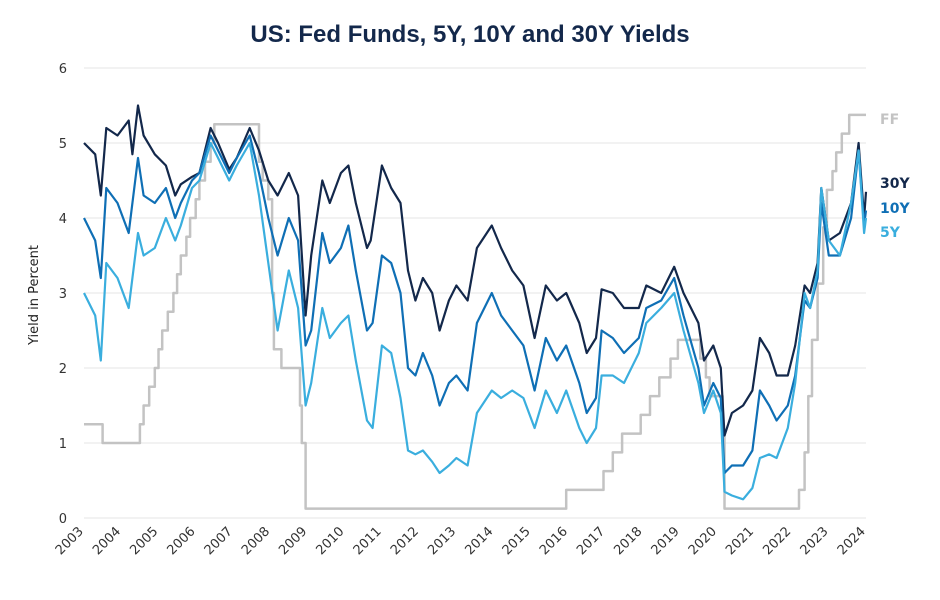 The image size is (940, 600). I want to click on x-tick-2023: 2023, so click(815, 541).